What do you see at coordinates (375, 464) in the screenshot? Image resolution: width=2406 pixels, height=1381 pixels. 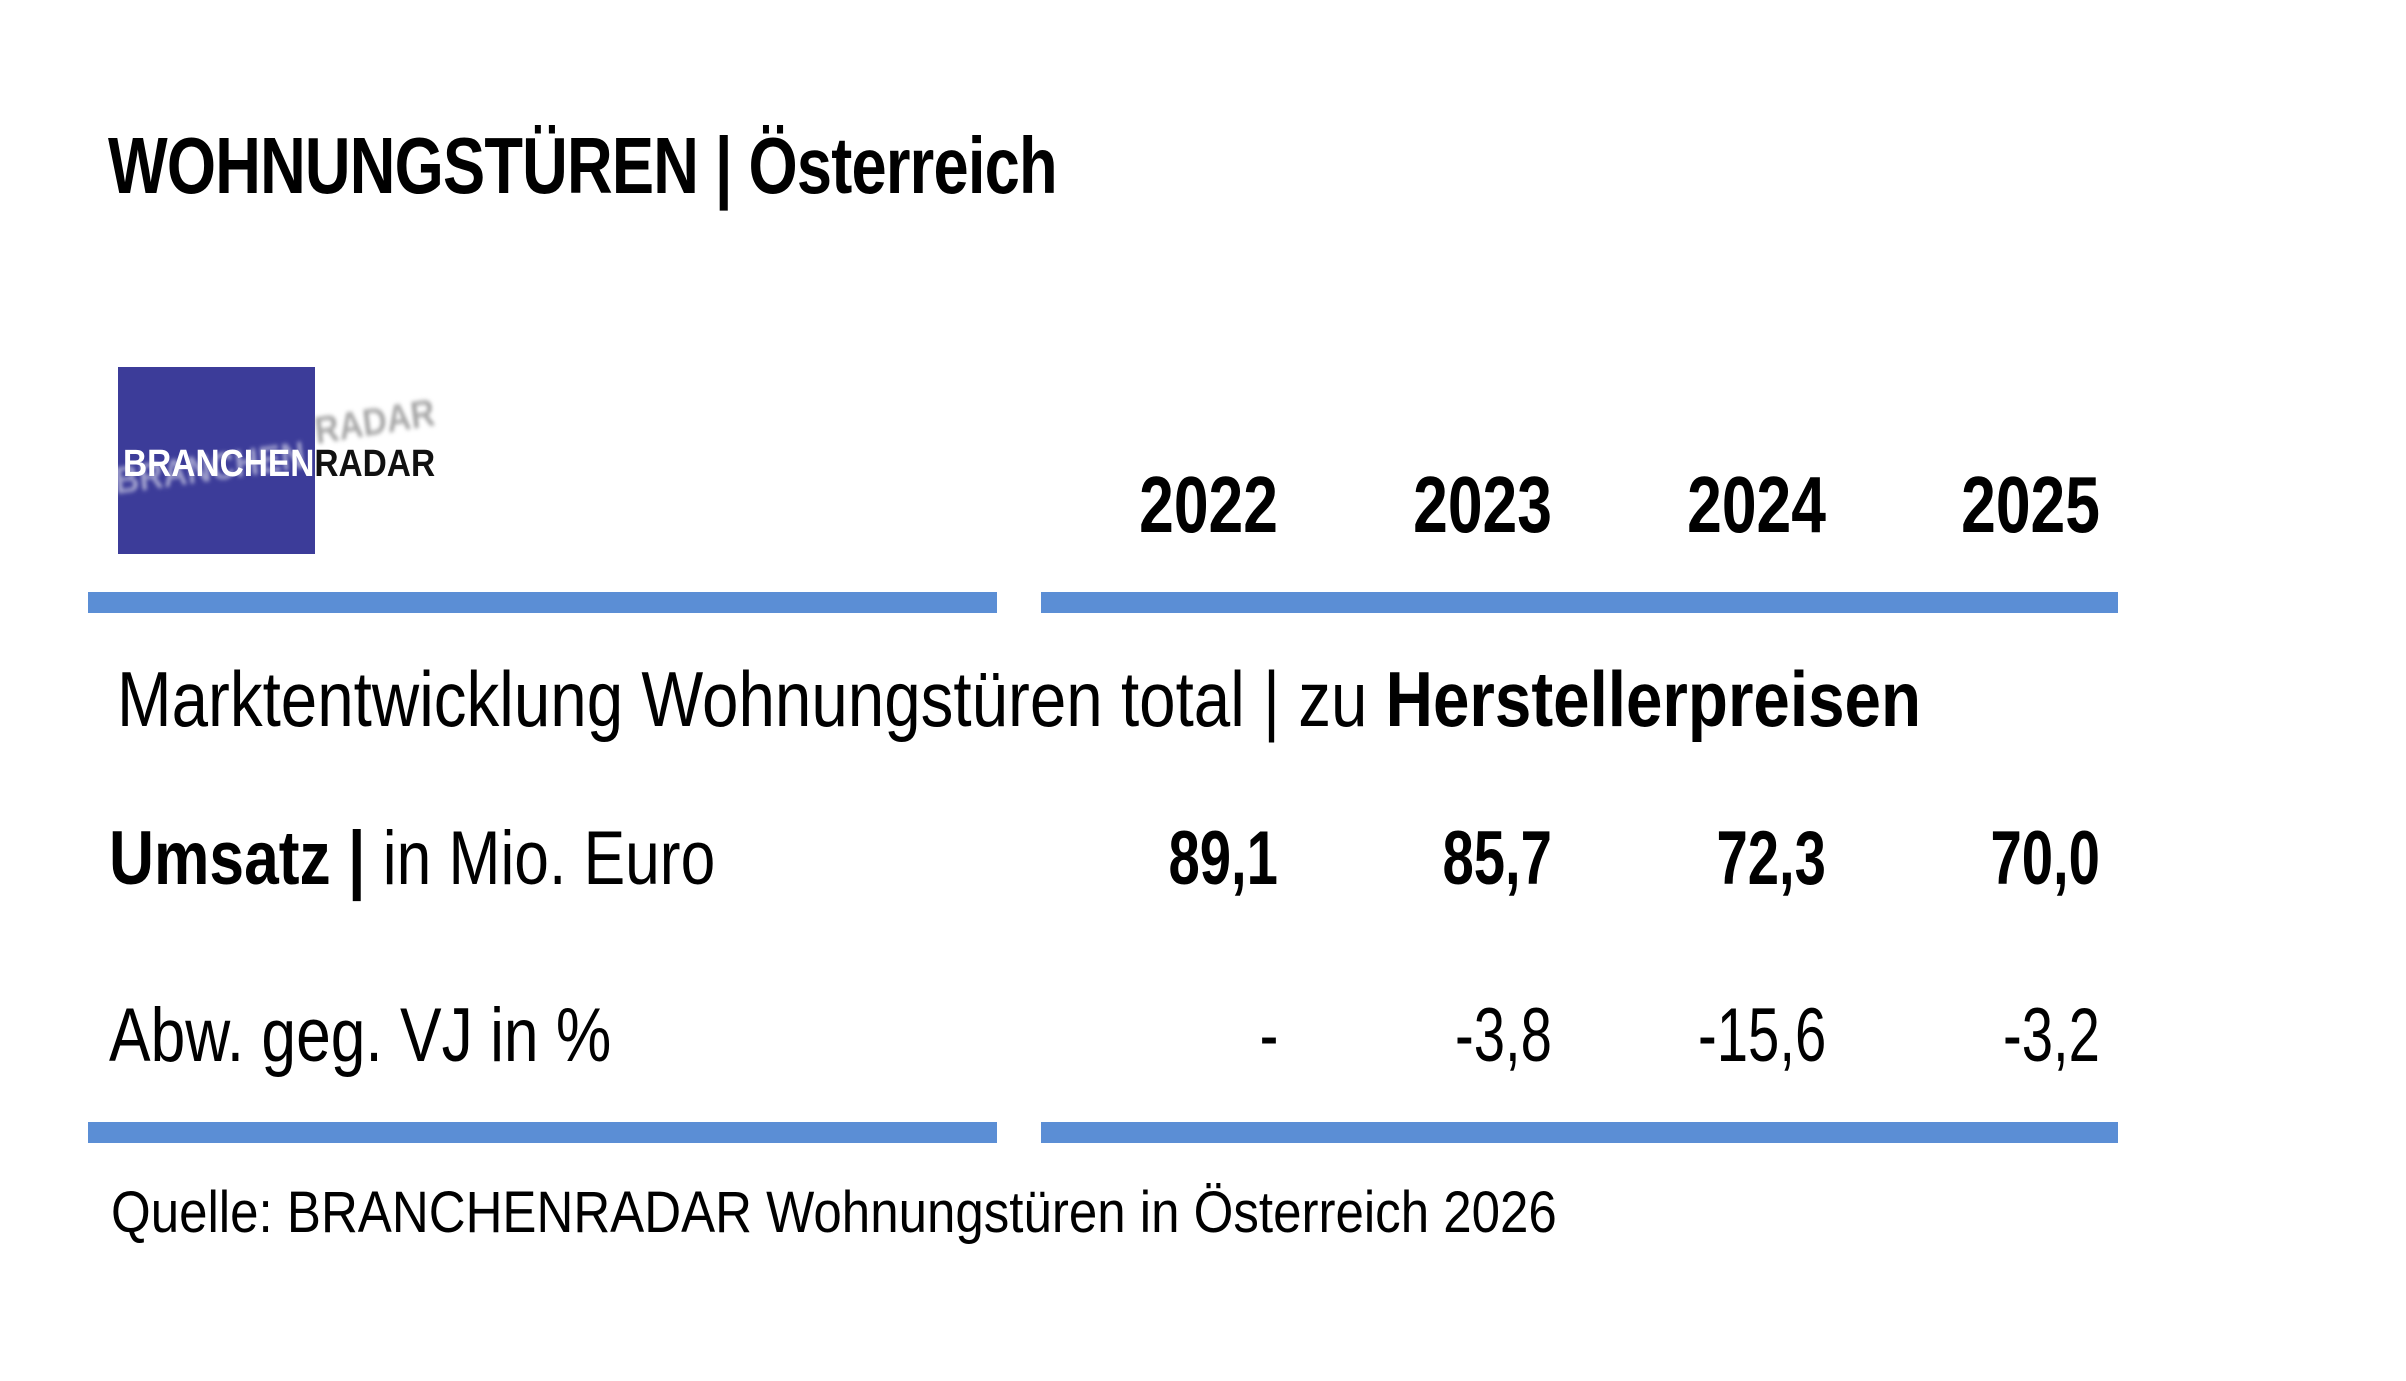 I see `logo-text-radar: RADAR` at bounding box center [375, 464].